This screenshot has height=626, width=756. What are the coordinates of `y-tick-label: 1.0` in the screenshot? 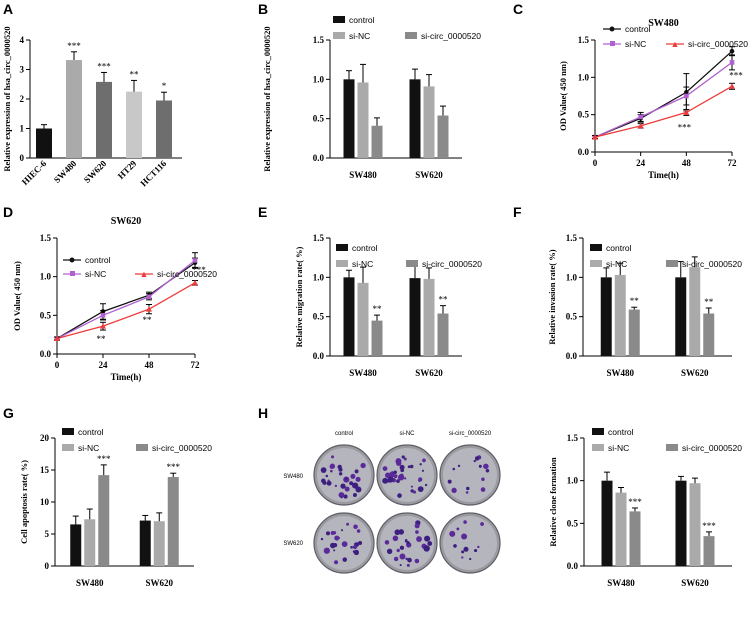 It's located at (319, 277).